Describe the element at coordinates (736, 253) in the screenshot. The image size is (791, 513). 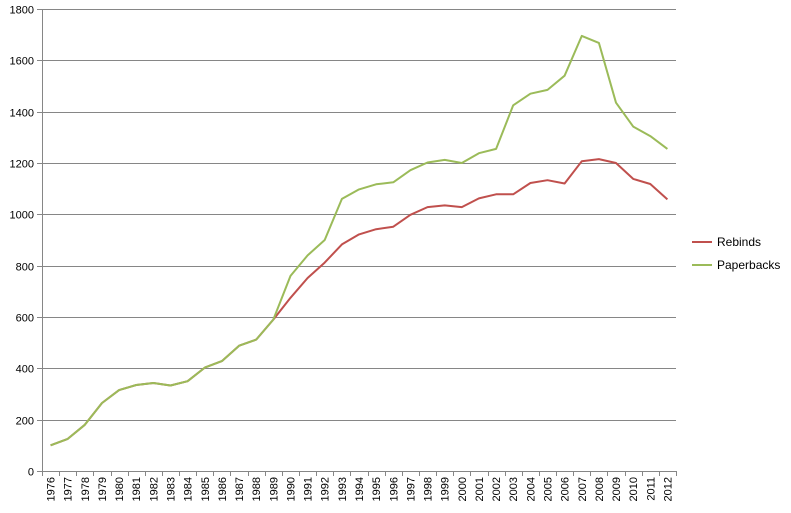
I see `legend: Rebinds Paperbacks` at that location.